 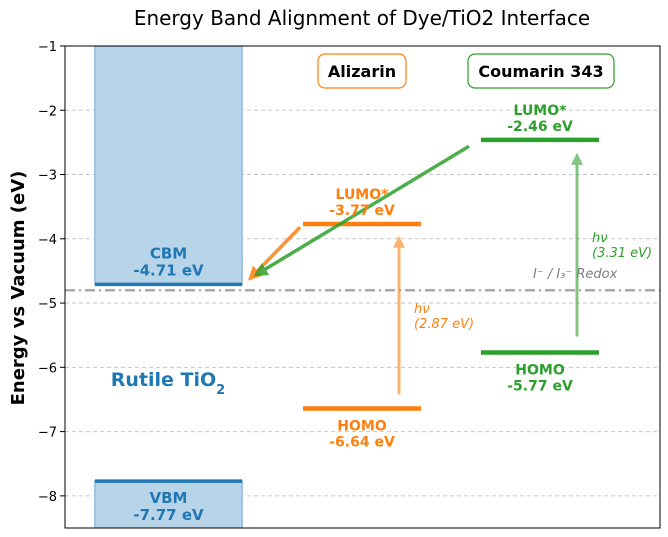 I want to click on y-tick-label: −8, so click(x=47, y=497).